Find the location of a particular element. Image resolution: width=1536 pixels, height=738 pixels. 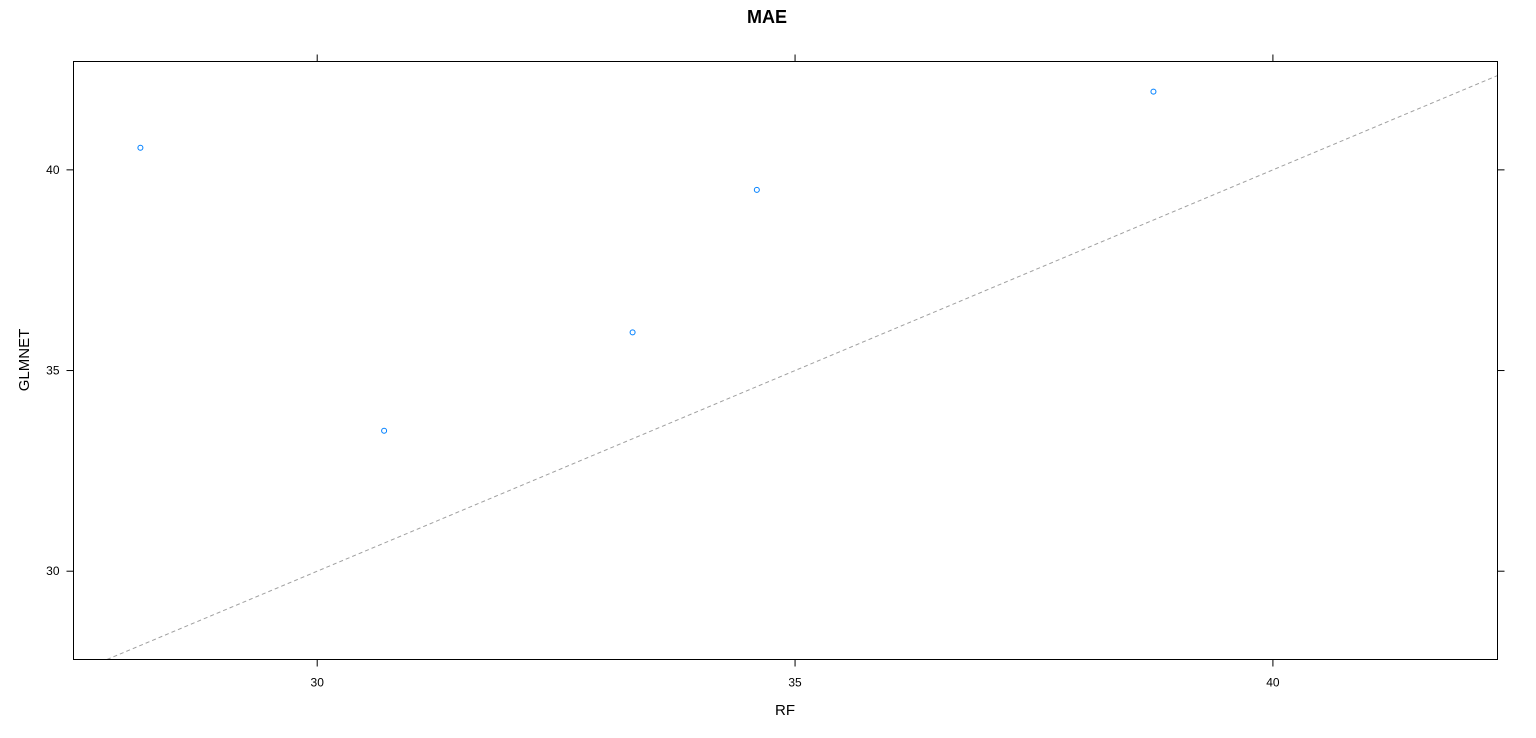

x-tick-label: 40 is located at coordinates (1273, 683).